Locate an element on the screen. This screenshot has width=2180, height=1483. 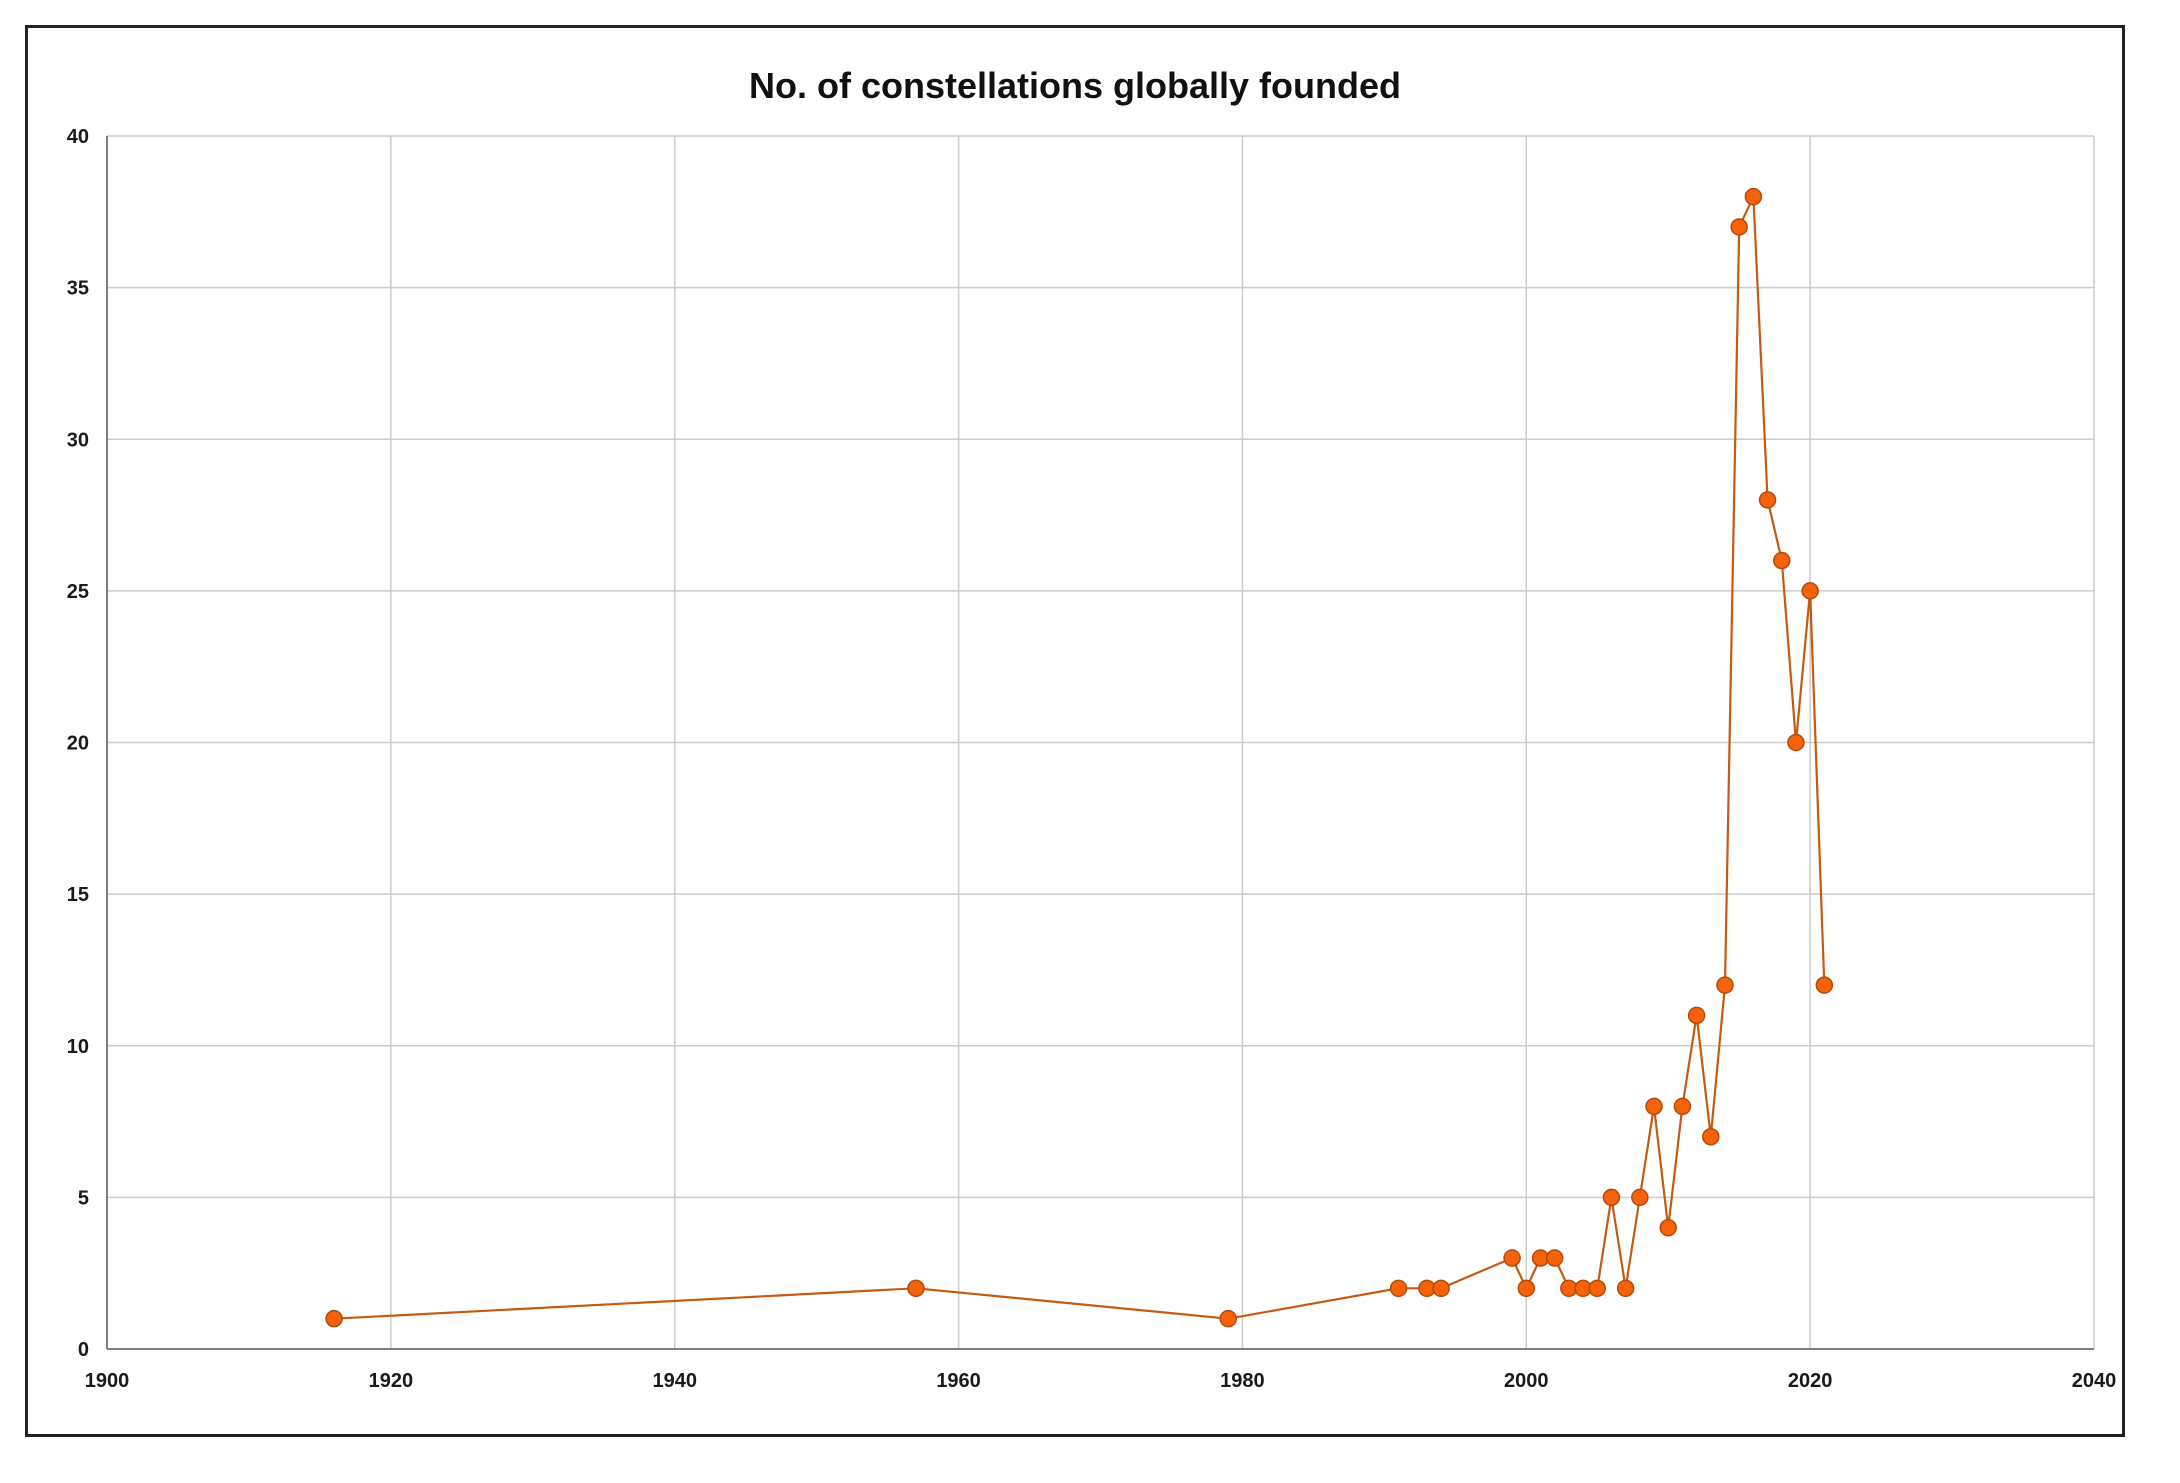
y-tick-label: 35 is located at coordinates (78, 289).